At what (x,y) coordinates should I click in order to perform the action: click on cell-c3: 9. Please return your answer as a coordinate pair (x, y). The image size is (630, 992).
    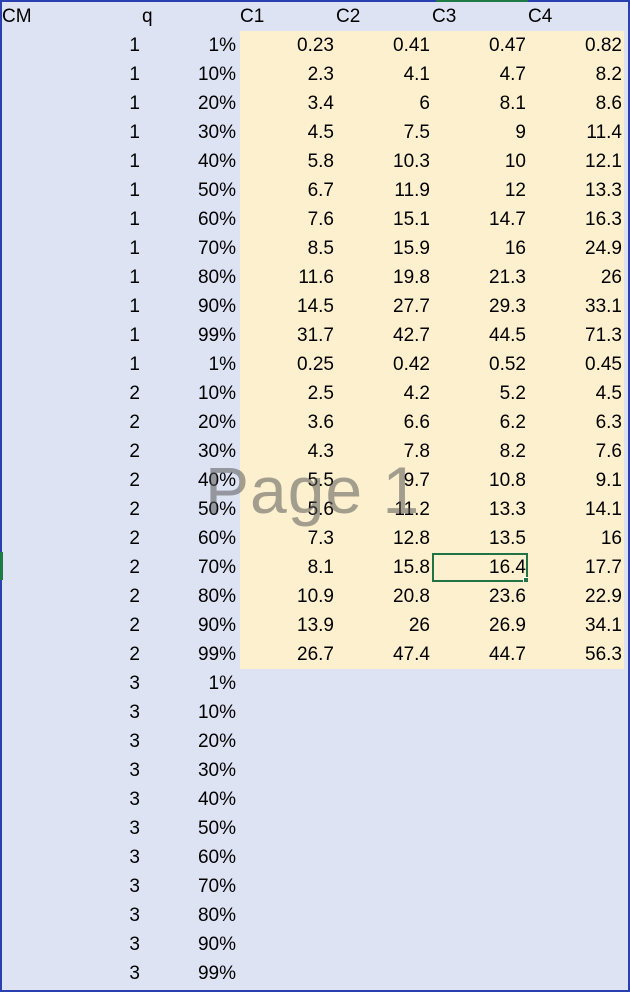
    Looking at the image, I should click on (480, 132).